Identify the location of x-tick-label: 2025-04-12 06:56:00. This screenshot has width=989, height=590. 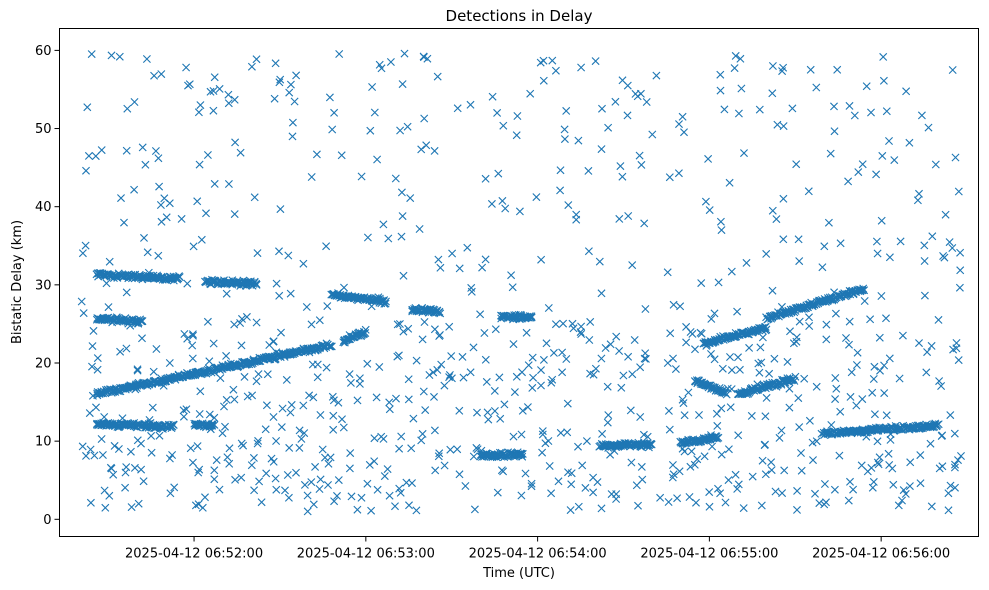
(881, 554).